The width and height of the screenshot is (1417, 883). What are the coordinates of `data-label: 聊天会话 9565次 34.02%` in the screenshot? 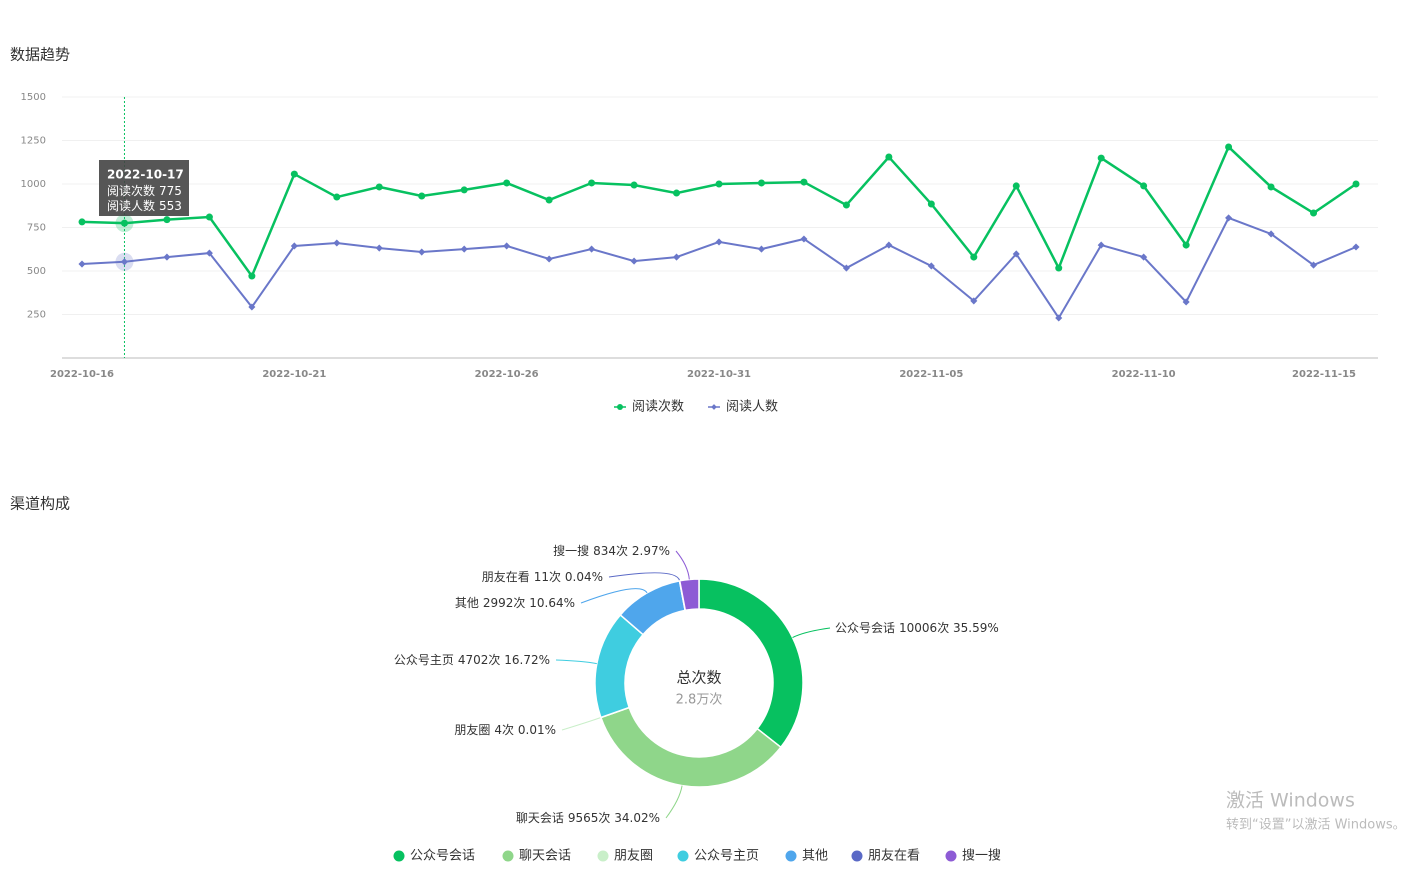 It's located at (588, 818).